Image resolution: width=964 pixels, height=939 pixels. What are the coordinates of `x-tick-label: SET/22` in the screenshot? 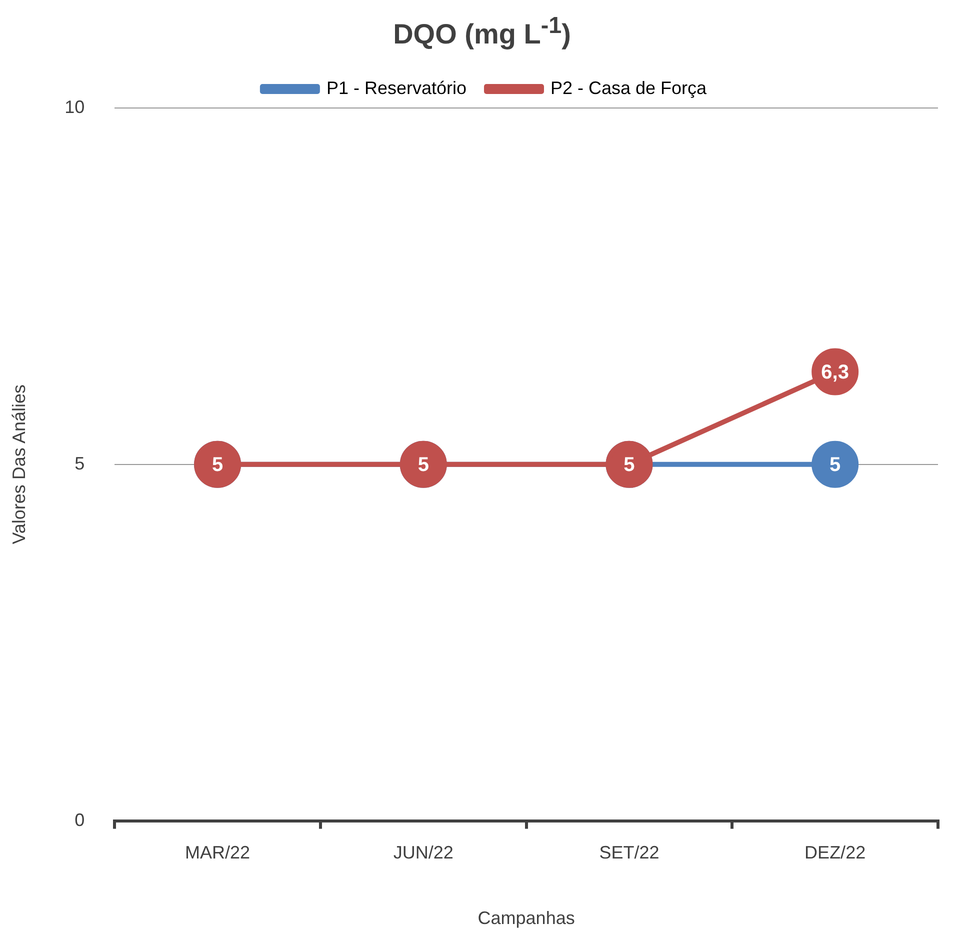 It's located at (629, 852).